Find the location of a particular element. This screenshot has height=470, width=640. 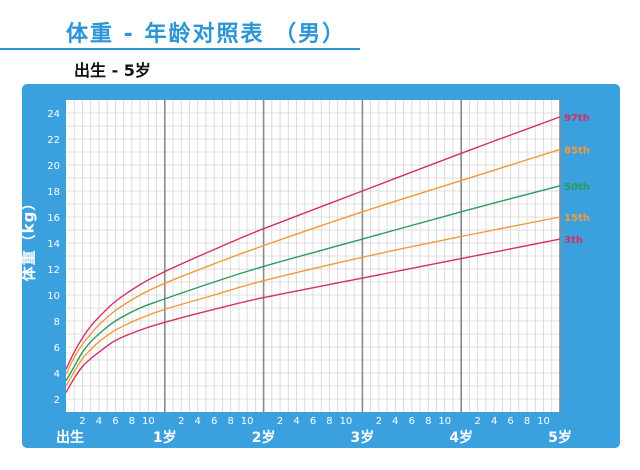

y-tick-label: 24 is located at coordinates (53, 114).